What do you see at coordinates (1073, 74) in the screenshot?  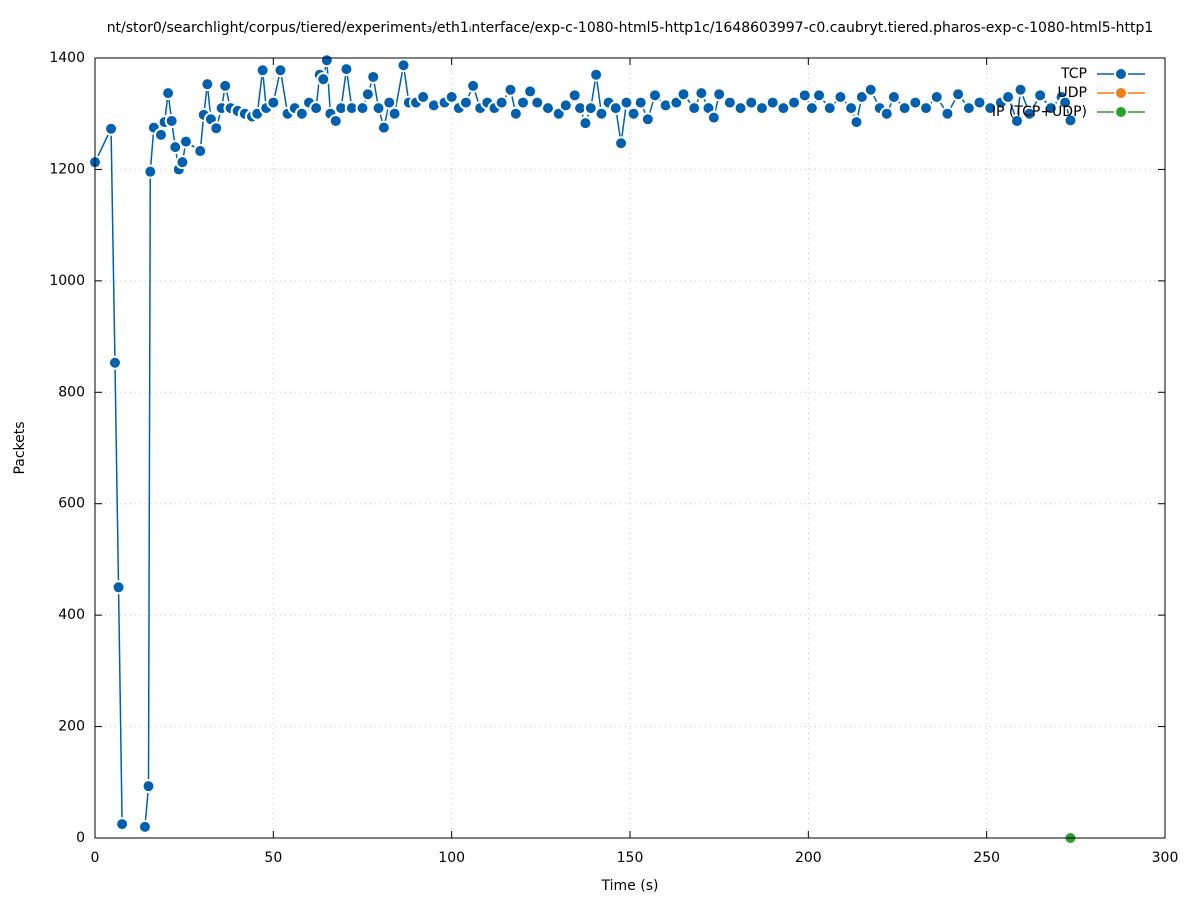 I see `legend-label: TCP` at bounding box center [1073, 74].